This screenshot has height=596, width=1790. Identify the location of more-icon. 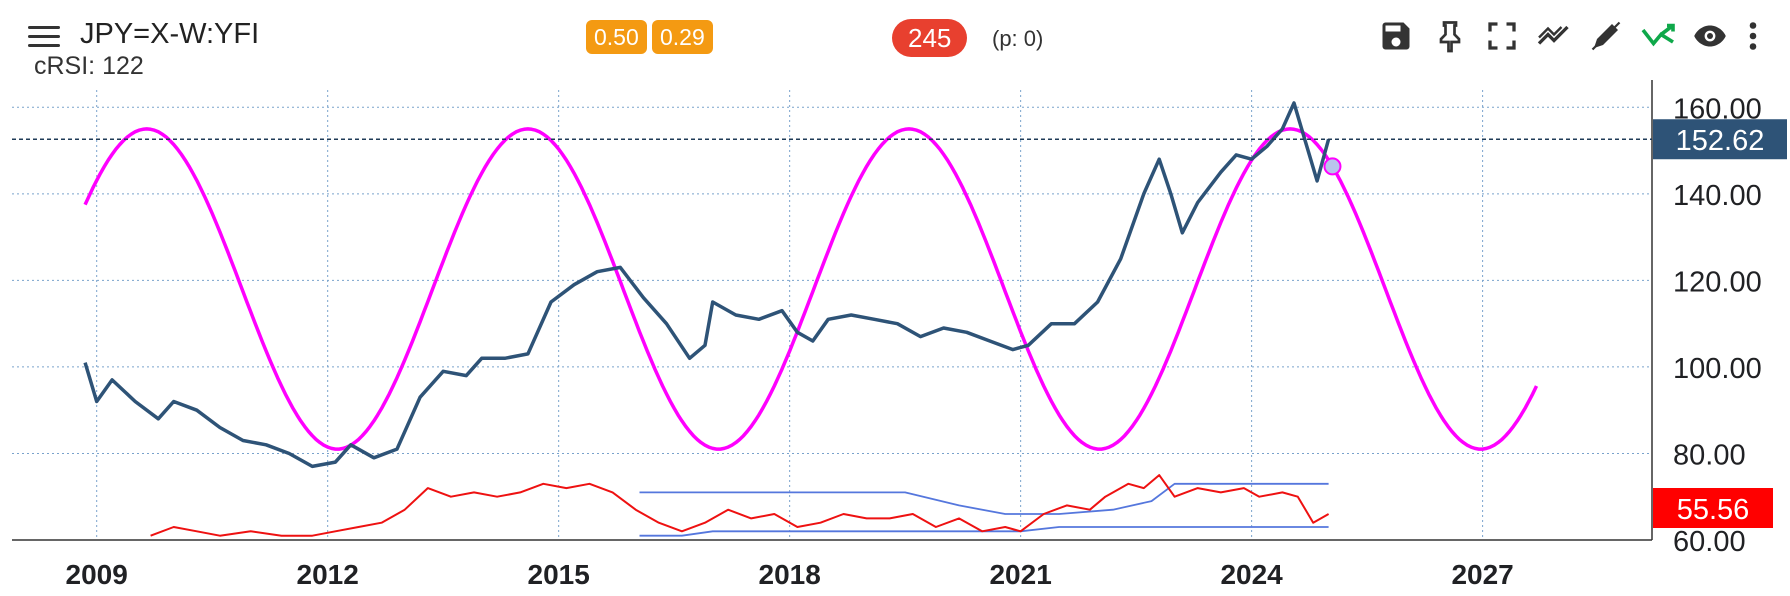
(1754, 38).